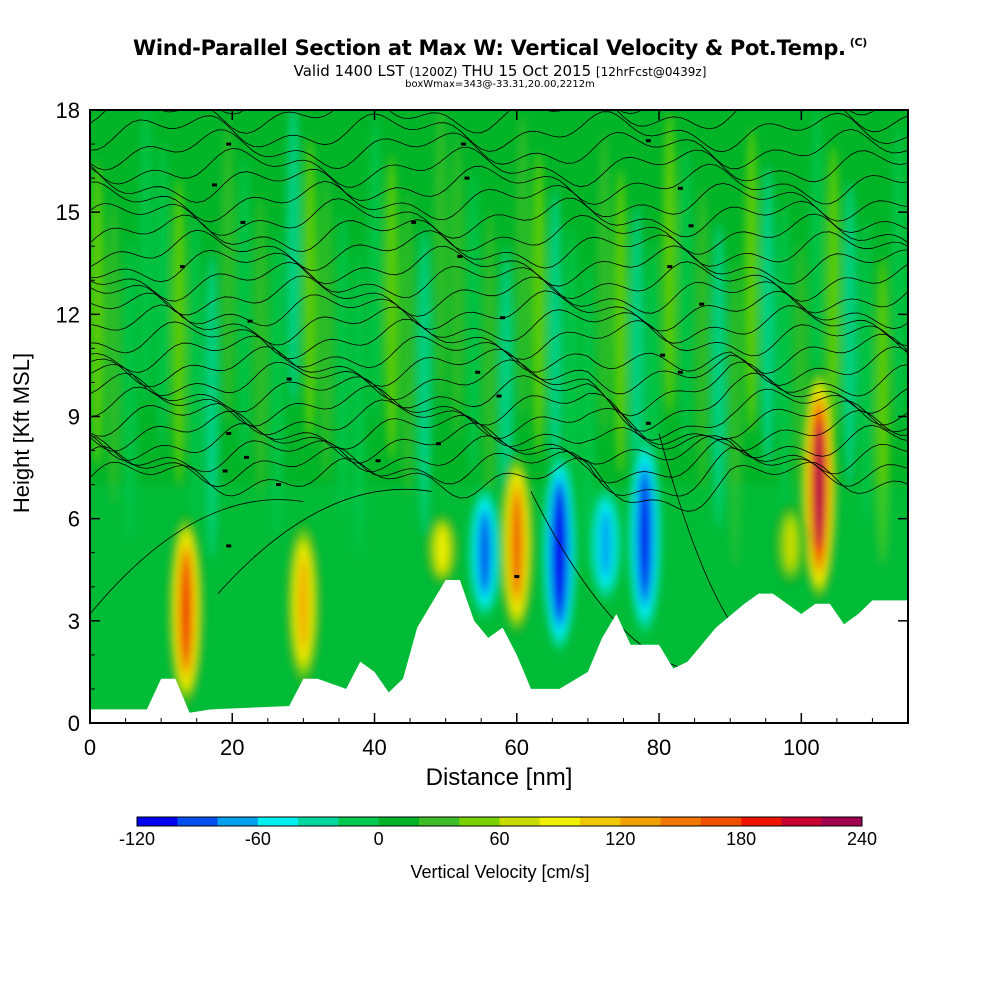 This screenshot has width=1000, height=1000. What do you see at coordinates (74, 723) in the screenshot?
I see `y-tick-label: 0` at bounding box center [74, 723].